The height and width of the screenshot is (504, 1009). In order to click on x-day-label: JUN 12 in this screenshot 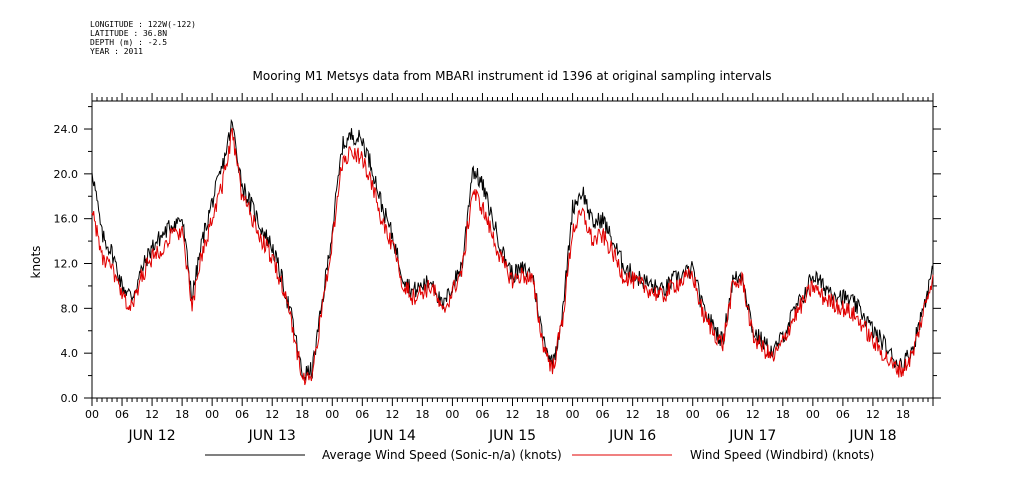, I will do `click(152, 436)`.